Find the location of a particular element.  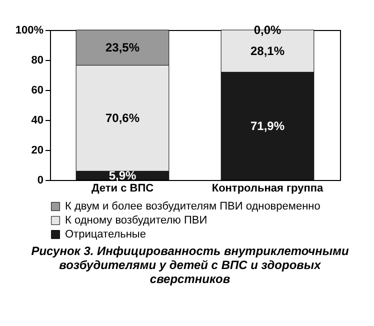

data-label: 71,9% is located at coordinates (267, 126).